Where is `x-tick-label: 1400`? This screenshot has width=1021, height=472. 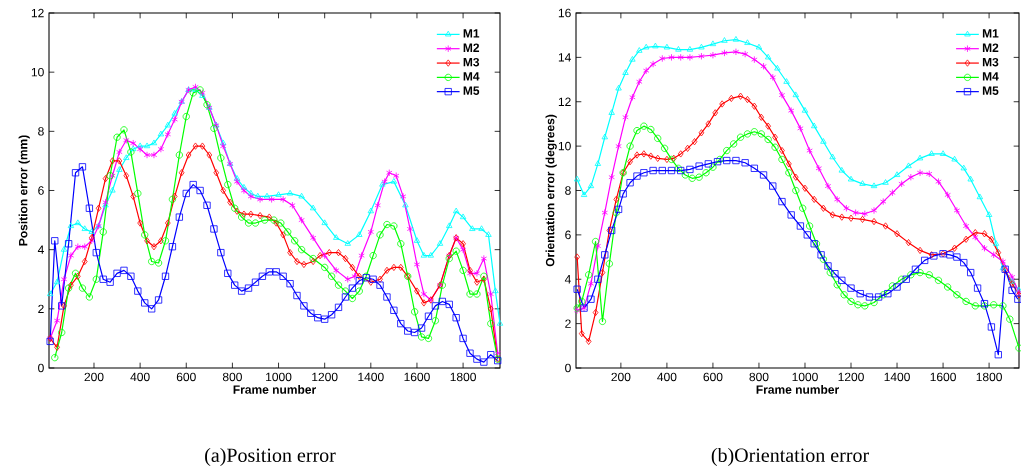 x-tick-label: 1400 is located at coordinates (371, 377).